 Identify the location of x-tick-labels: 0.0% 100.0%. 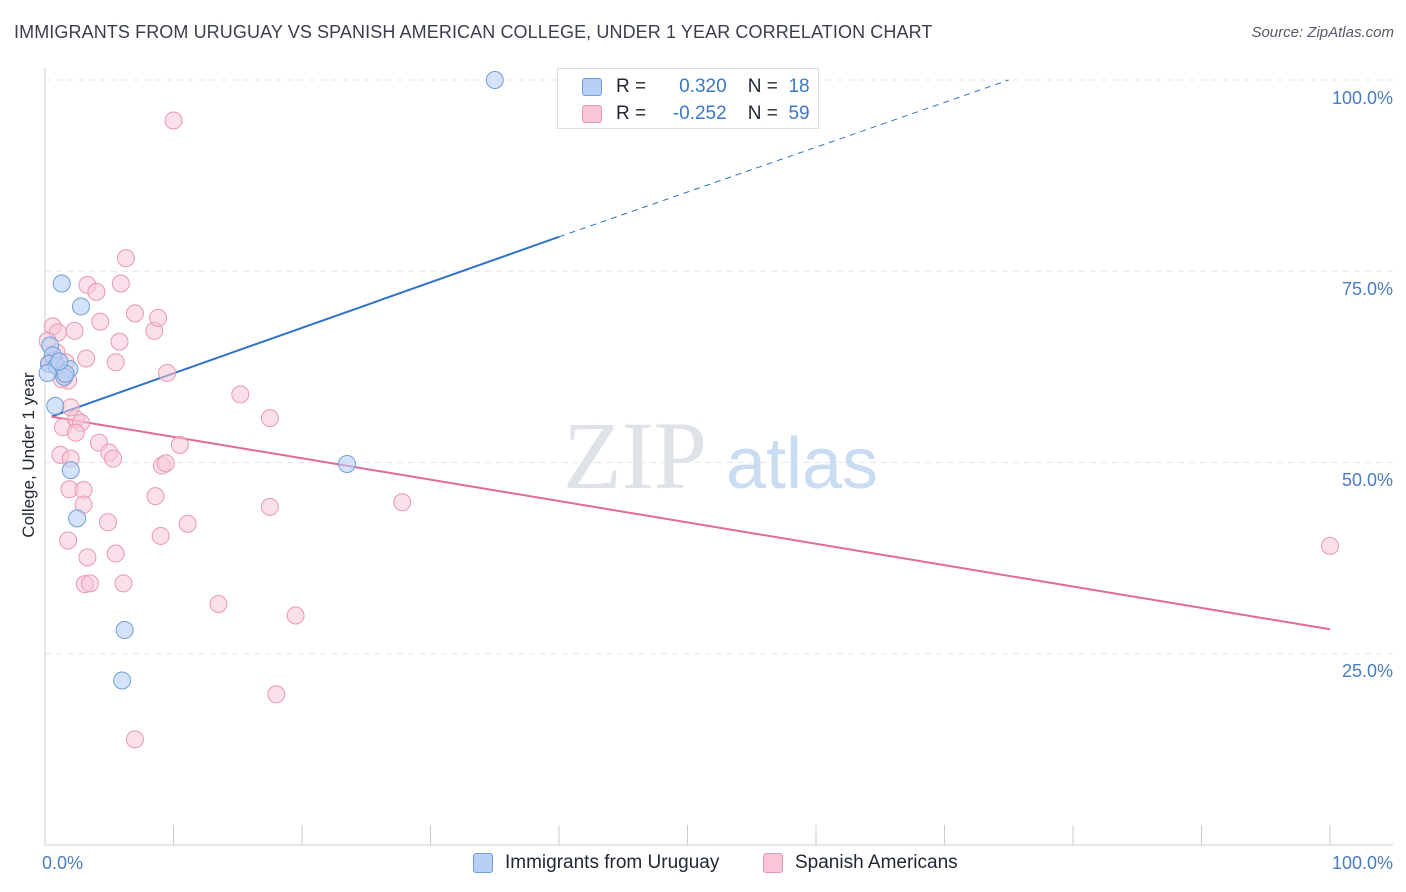
(717, 863).